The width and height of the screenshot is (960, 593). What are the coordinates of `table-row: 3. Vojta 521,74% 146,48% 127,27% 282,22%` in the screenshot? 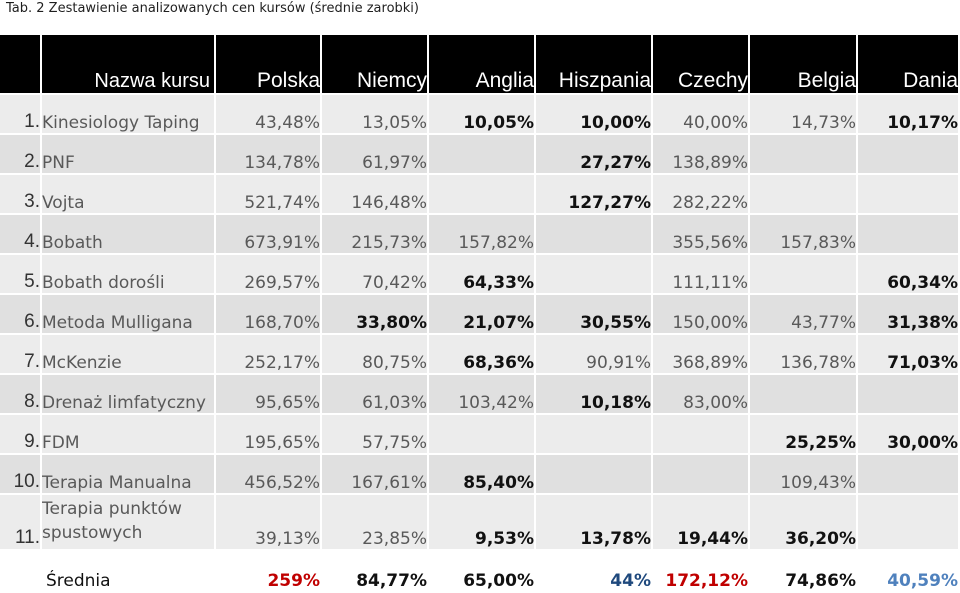 It's located at (480, 195).